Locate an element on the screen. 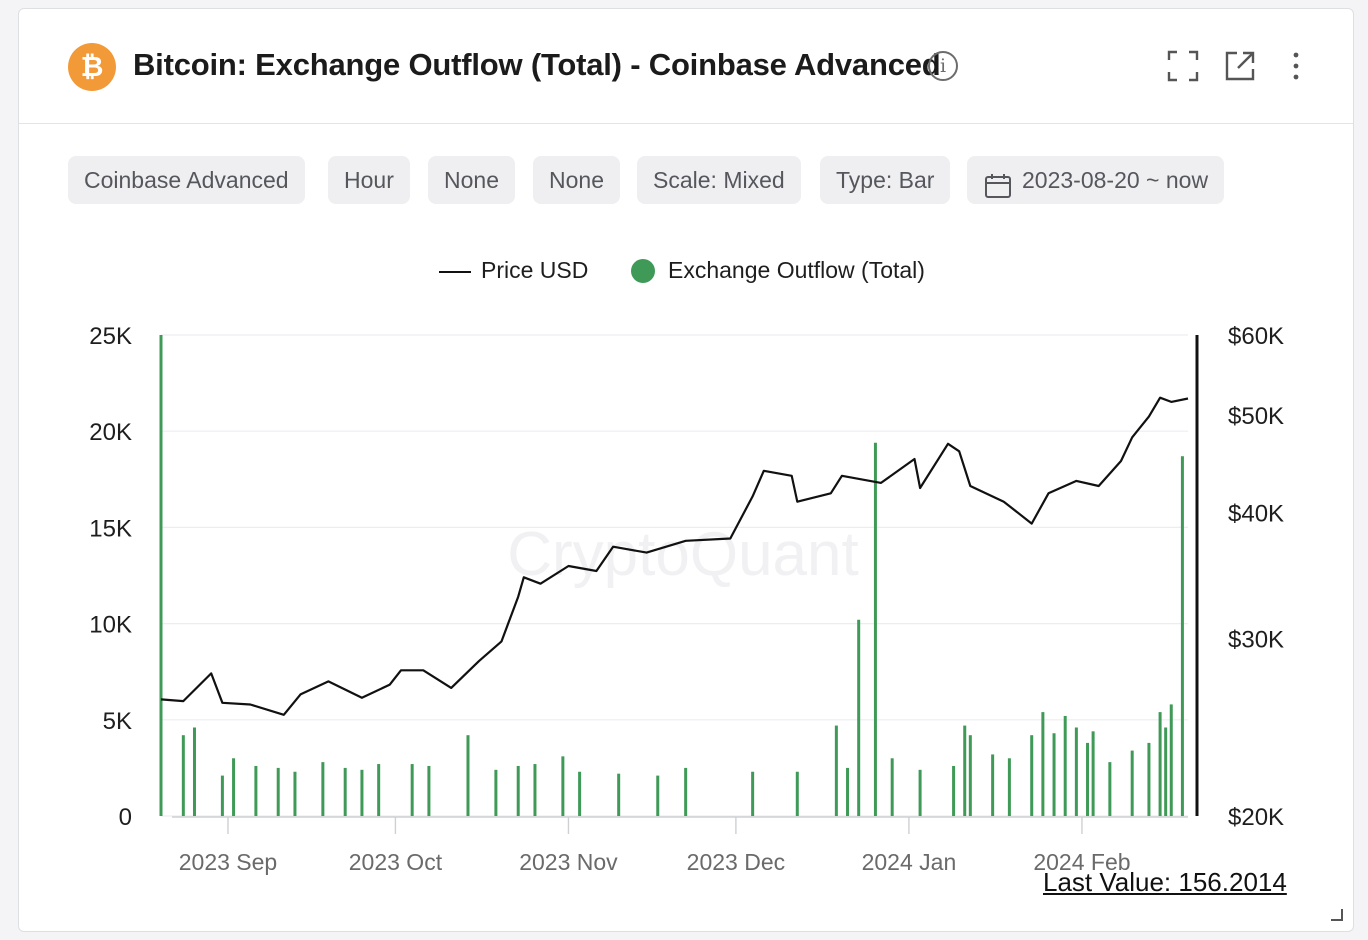 The image size is (1368, 940). y-left-tick-label: 20K is located at coordinates (110, 432).